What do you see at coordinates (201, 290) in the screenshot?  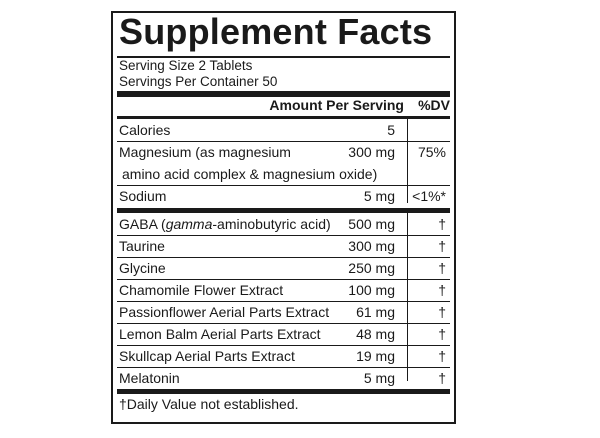 I see `nutrient-name: Chamomile Flower Extract` at bounding box center [201, 290].